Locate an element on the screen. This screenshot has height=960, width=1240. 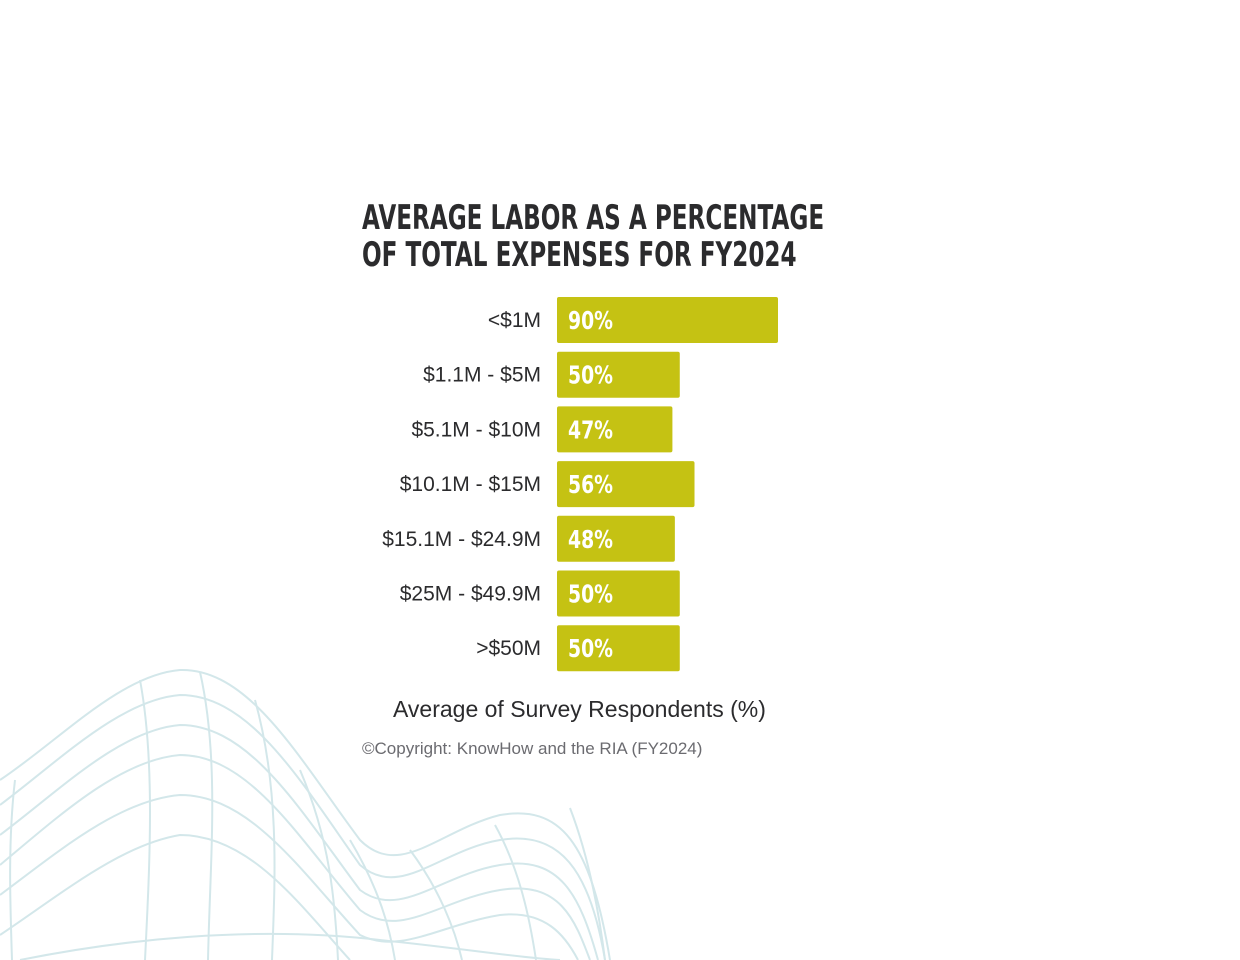
value-label-3: 56% is located at coordinates (590, 484).